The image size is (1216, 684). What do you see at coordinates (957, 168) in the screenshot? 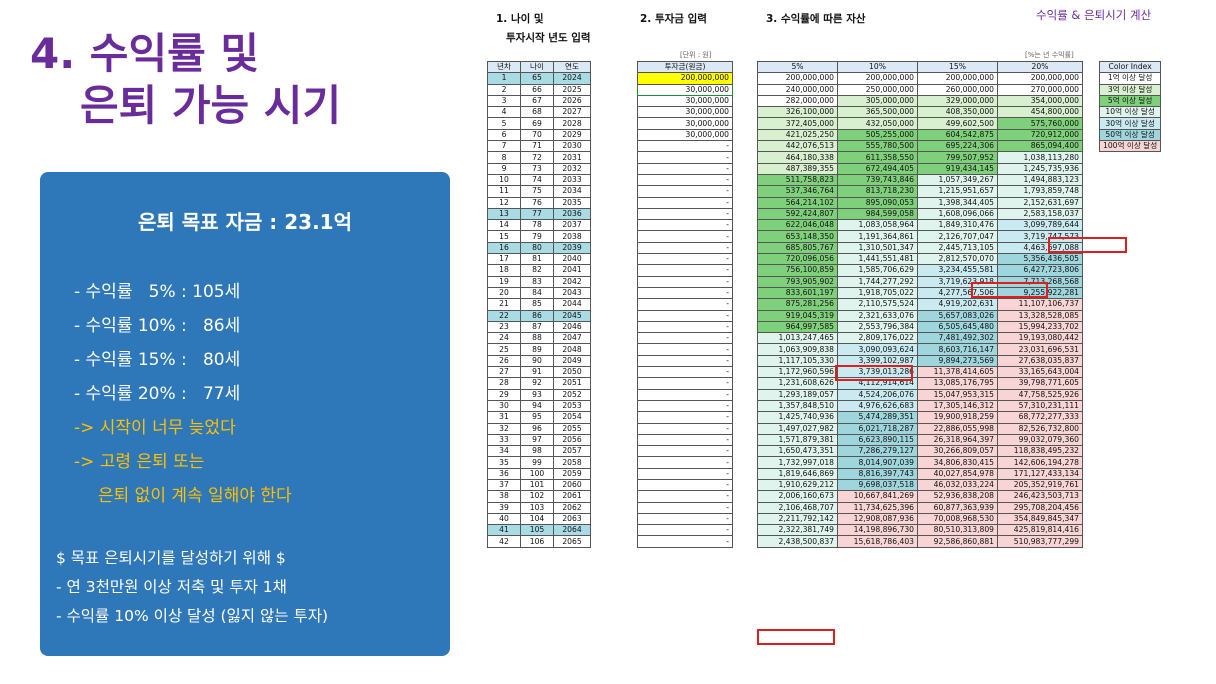
I see `returns-cell: 919,434,145` at bounding box center [957, 168].